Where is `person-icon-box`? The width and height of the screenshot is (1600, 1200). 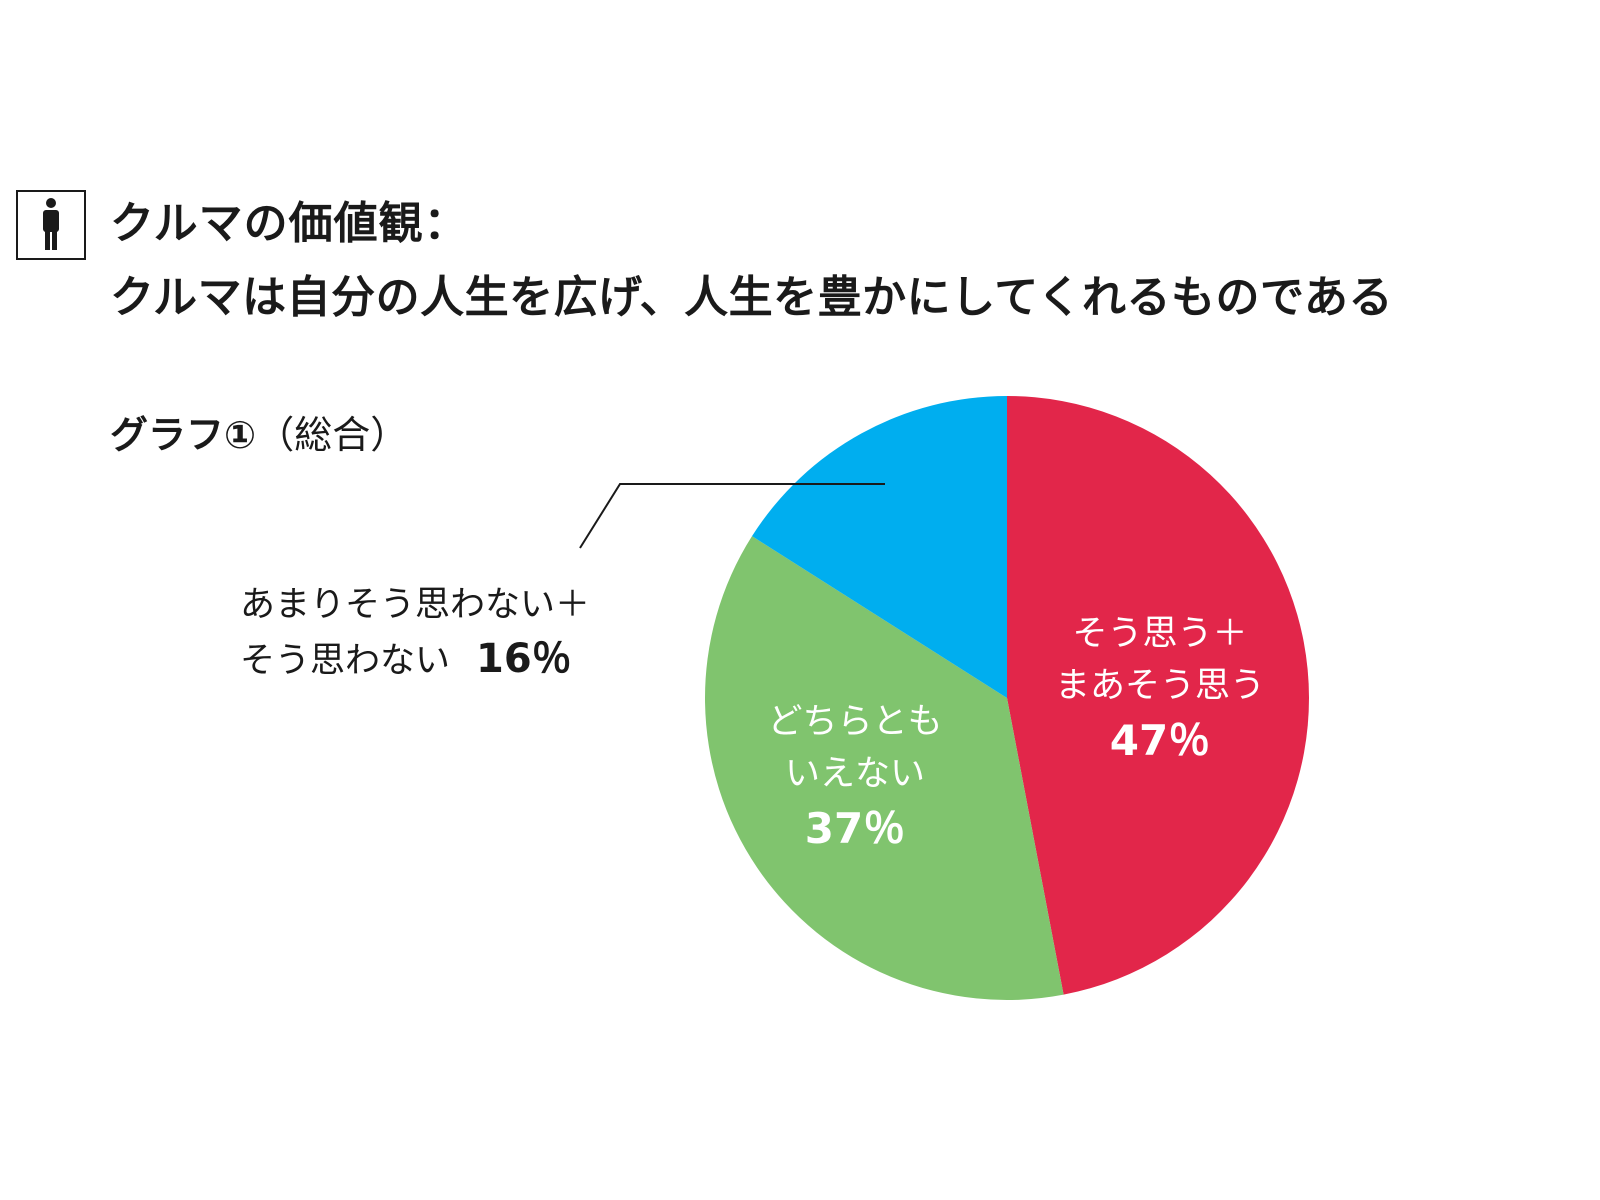
person-icon-box is located at coordinates (51, 225).